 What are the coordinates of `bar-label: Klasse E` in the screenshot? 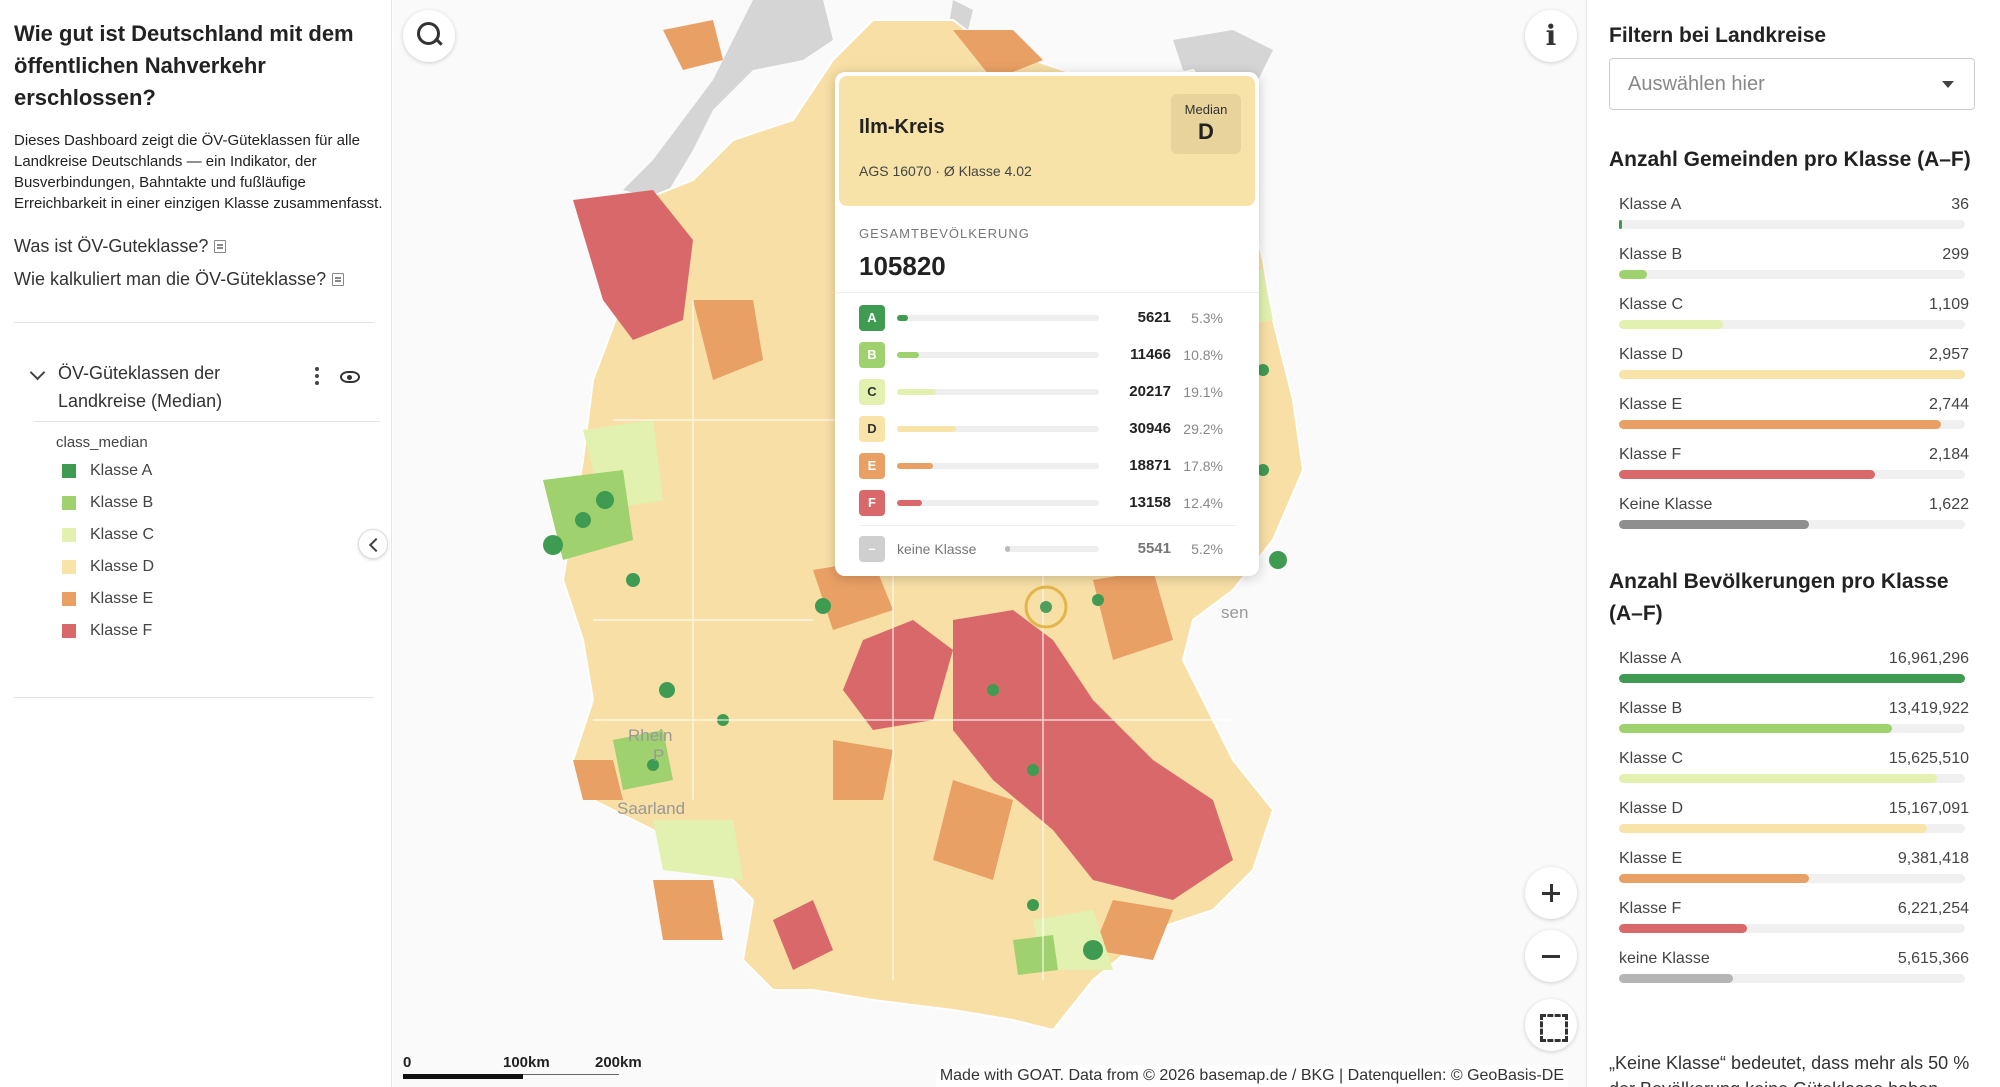 It's located at (1651, 858).